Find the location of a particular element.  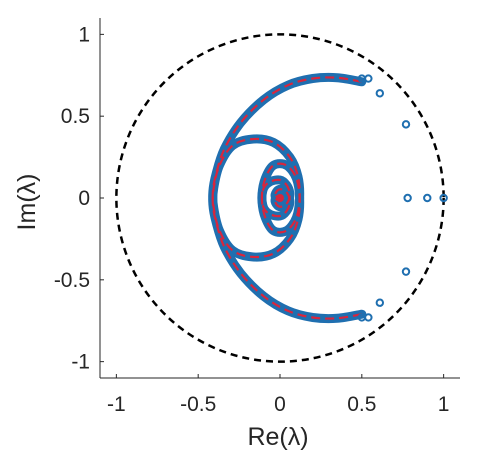

x-tick-label: 0.5 is located at coordinates (361, 404).